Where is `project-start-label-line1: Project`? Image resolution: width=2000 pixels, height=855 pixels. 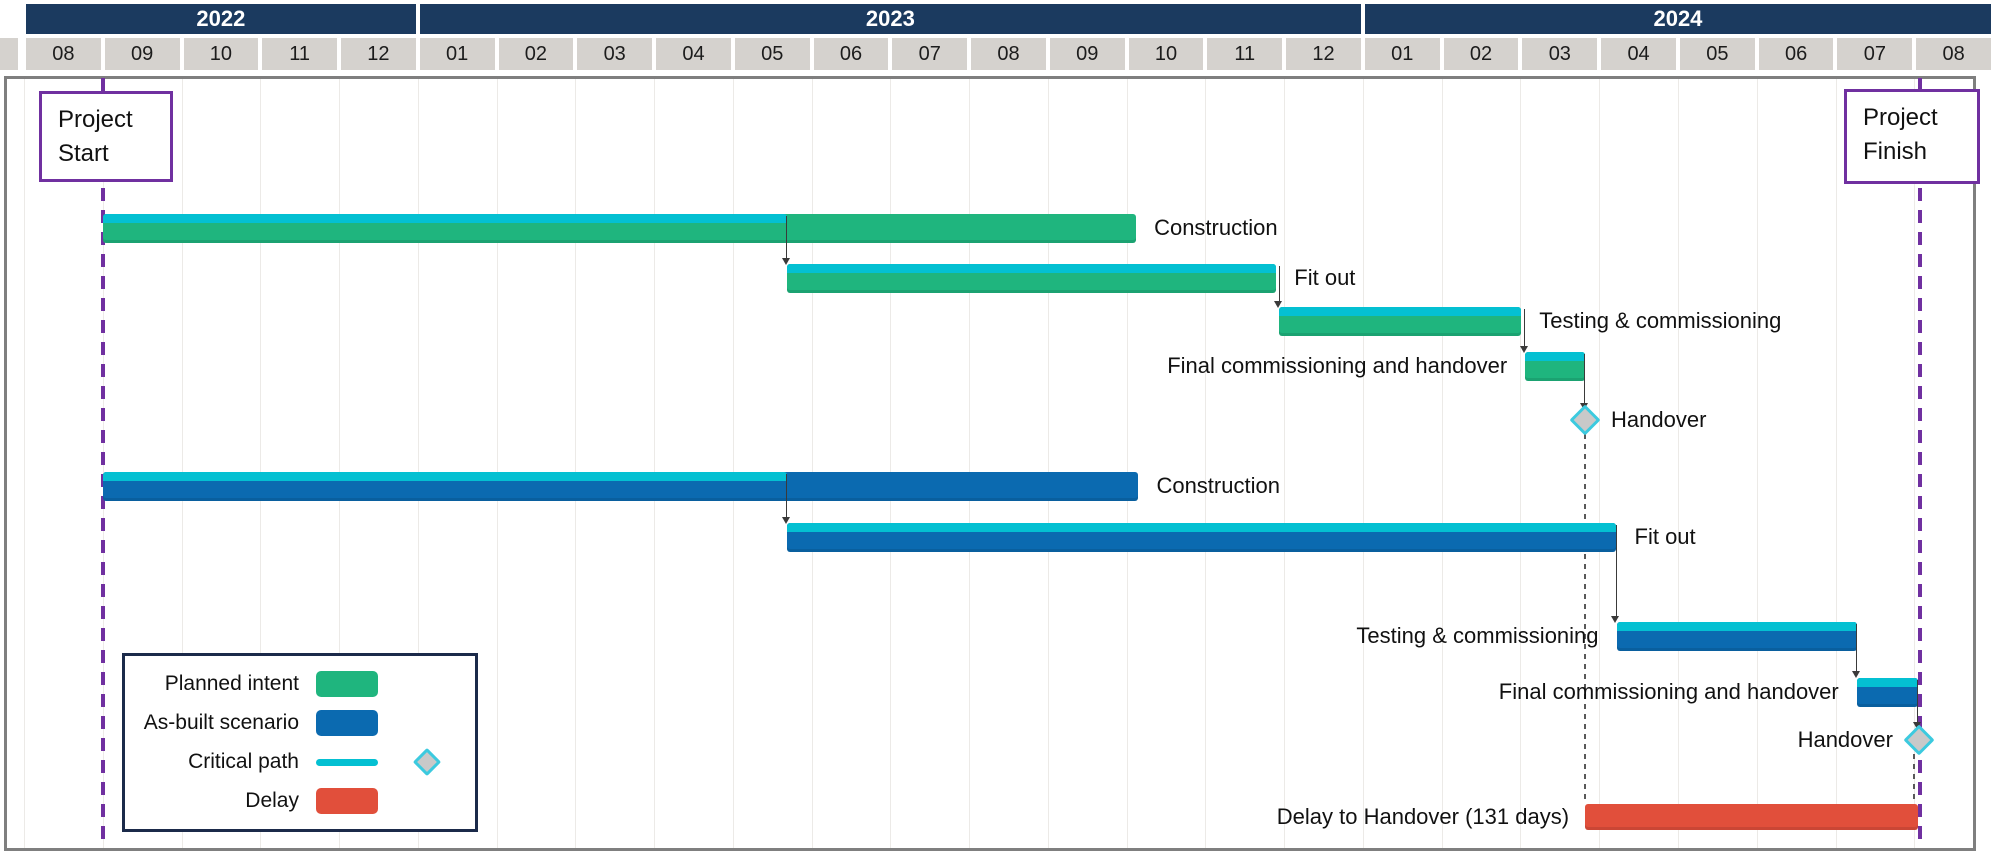 project-start-label-line1: Project is located at coordinates (95, 119).